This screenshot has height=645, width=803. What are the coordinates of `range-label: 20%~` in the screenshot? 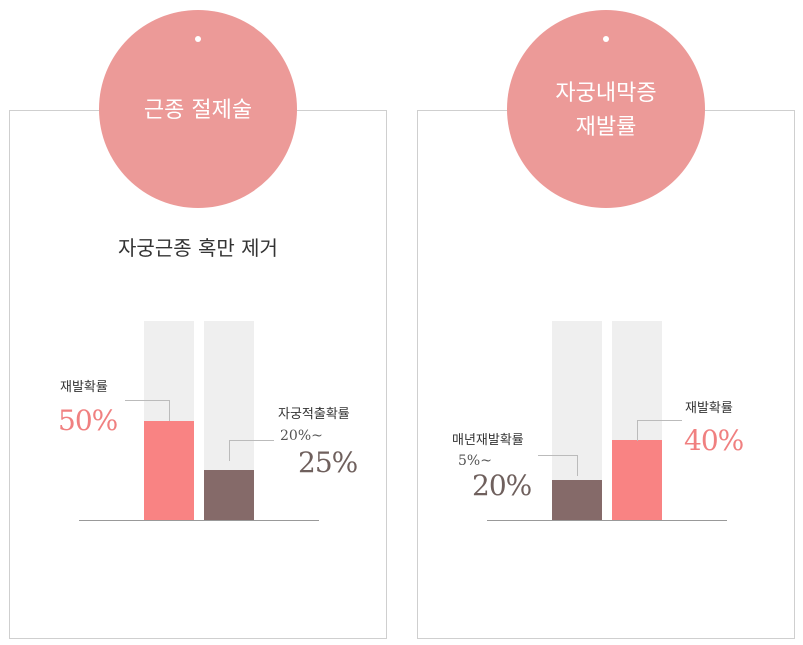 It's located at (301, 436).